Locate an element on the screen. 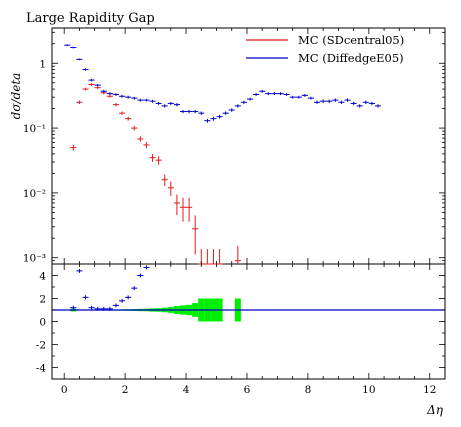 Image resolution: width=461 pixels, height=427 pixels. ratio-y-tick-label: 2 is located at coordinates (42, 300).